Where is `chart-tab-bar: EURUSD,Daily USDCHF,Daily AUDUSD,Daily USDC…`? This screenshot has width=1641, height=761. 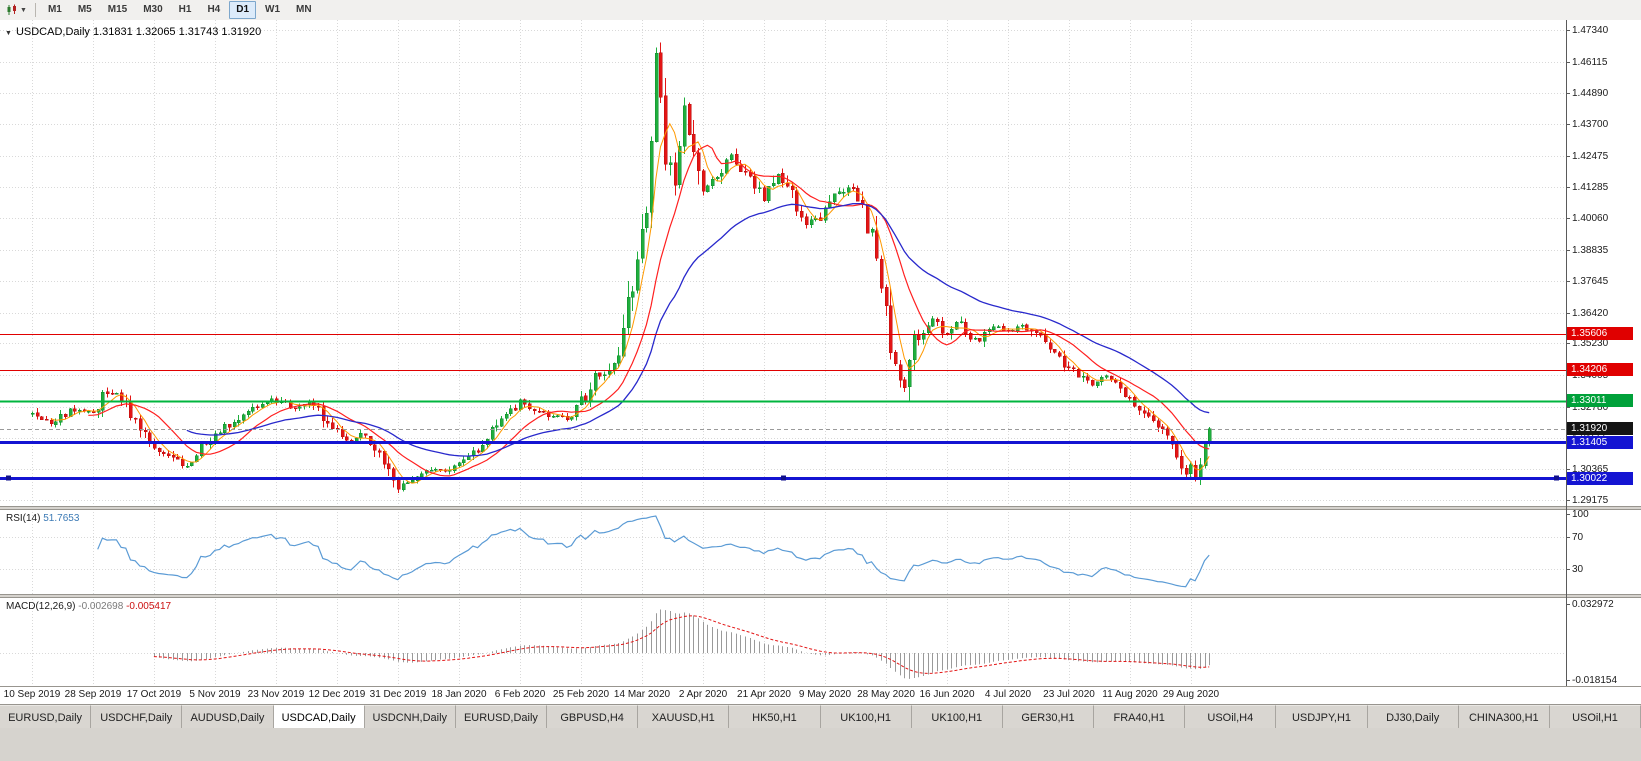
chart-tab-bar: EURUSD,Daily USDCHF,Daily AUDUSD,Daily USDC… is located at coordinates (820, 716).